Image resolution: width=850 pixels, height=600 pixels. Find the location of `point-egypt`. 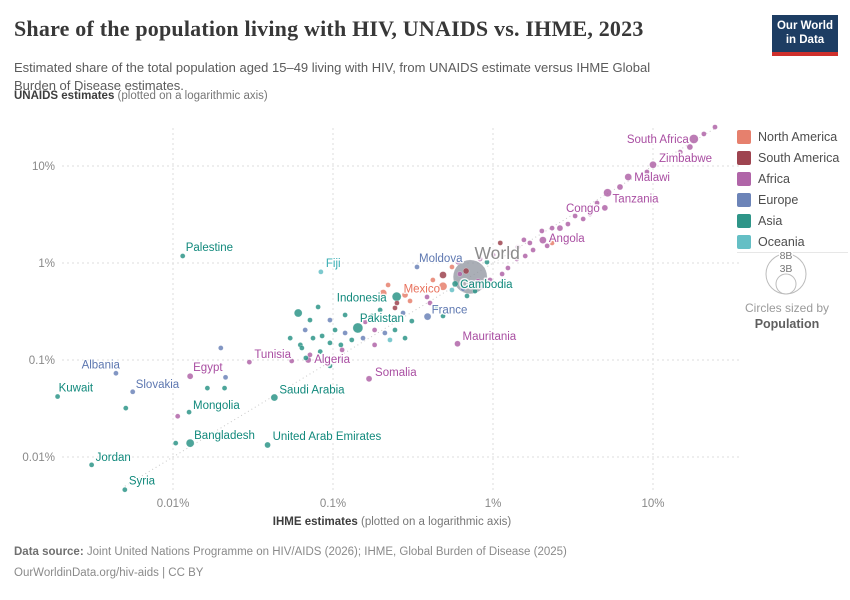

point-egypt is located at coordinates (190, 376).